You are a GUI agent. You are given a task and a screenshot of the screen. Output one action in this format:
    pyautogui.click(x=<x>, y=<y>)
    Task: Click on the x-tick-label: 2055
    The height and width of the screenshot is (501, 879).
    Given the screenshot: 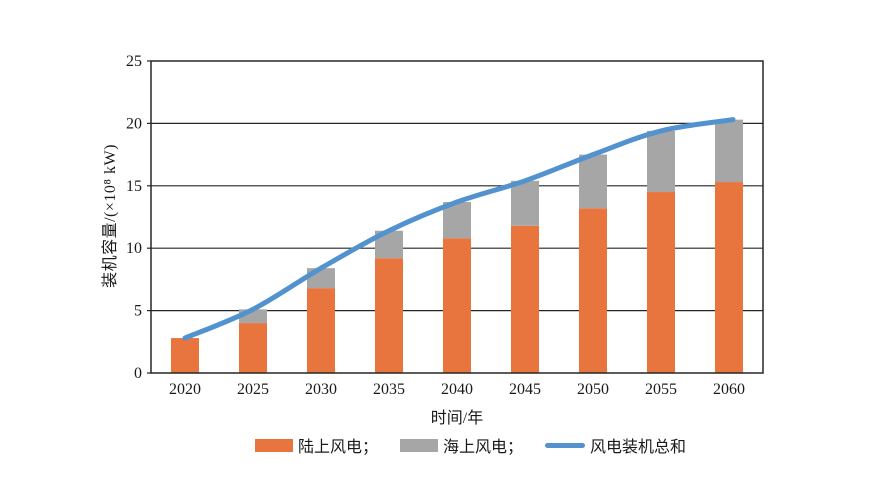 What is the action you would take?
    pyautogui.click(x=661, y=389)
    